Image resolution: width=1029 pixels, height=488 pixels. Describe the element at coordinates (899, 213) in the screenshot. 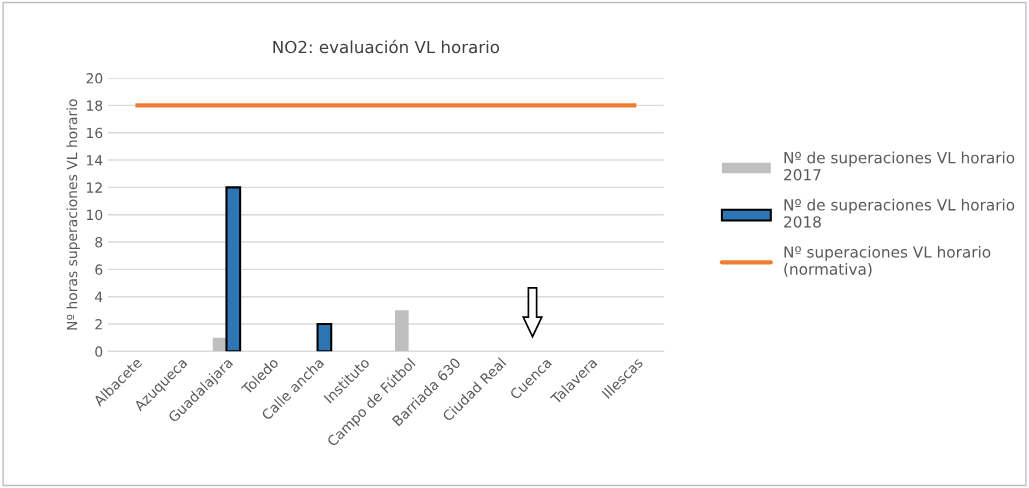

I see `legend-label: Nº de superaciones VL horario 2018` at that location.